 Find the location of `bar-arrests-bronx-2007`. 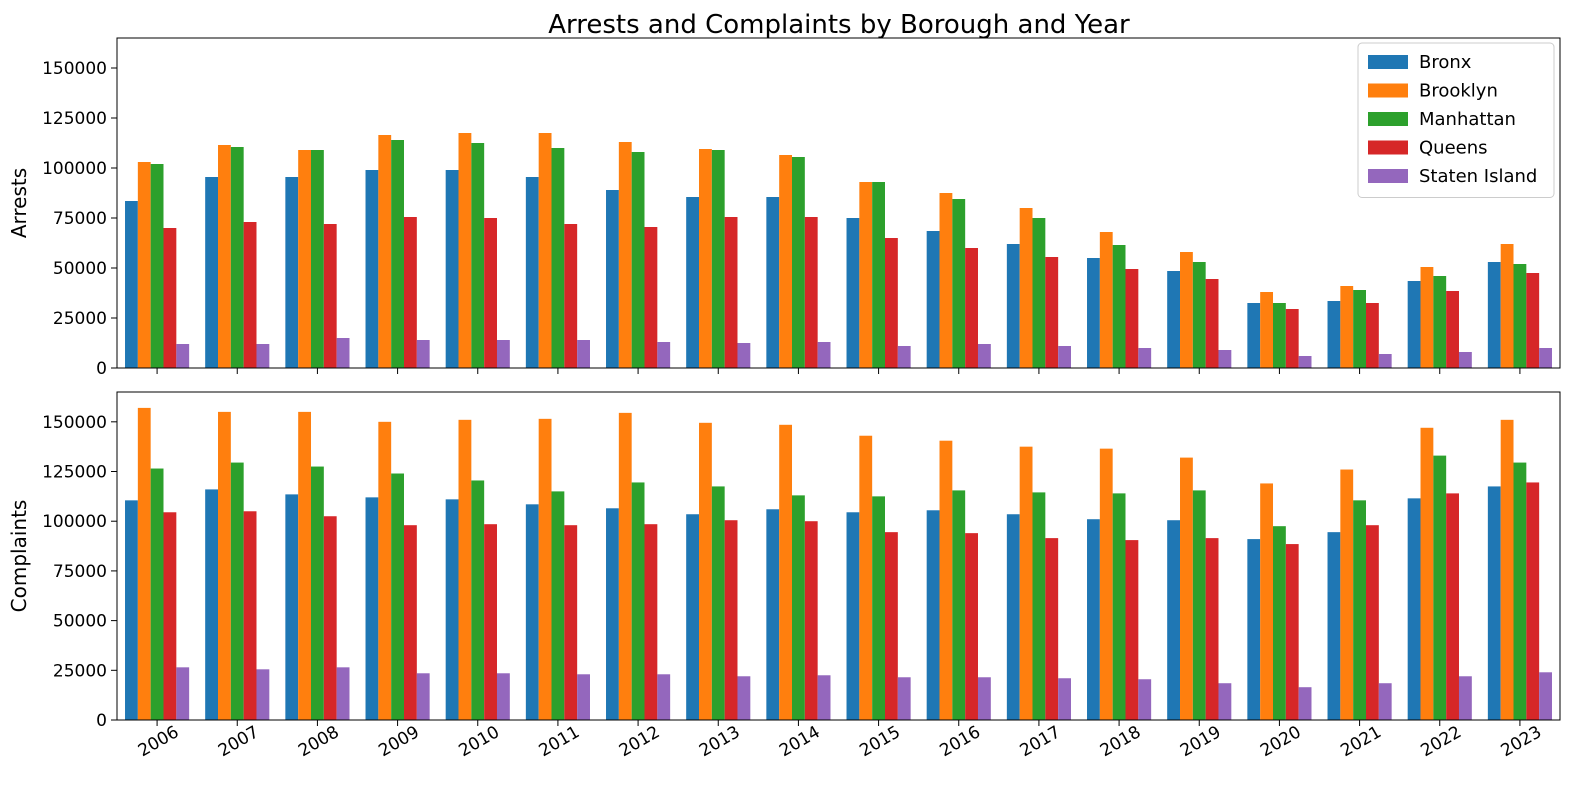

bar-arrests-bronx-2007 is located at coordinates (212, 272).